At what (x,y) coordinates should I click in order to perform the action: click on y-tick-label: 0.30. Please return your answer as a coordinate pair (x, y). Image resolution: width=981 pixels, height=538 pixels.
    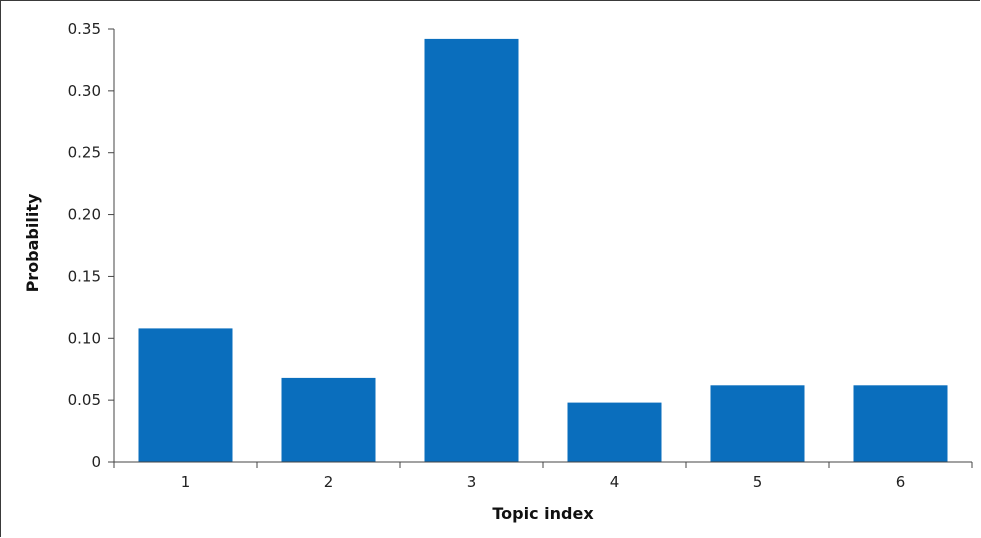
    Looking at the image, I should click on (84, 91).